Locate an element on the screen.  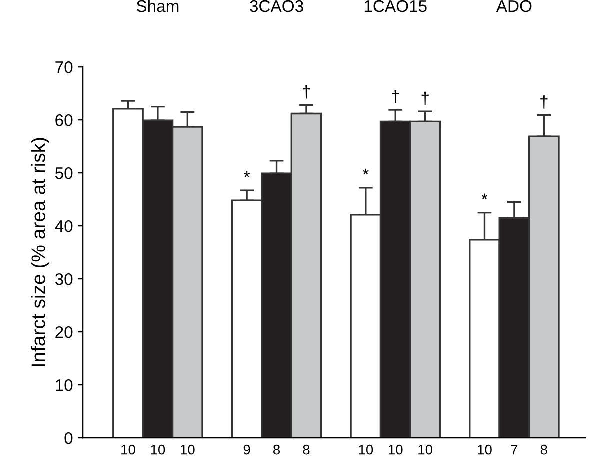
y-tick-label: 60 is located at coordinates (64, 120).